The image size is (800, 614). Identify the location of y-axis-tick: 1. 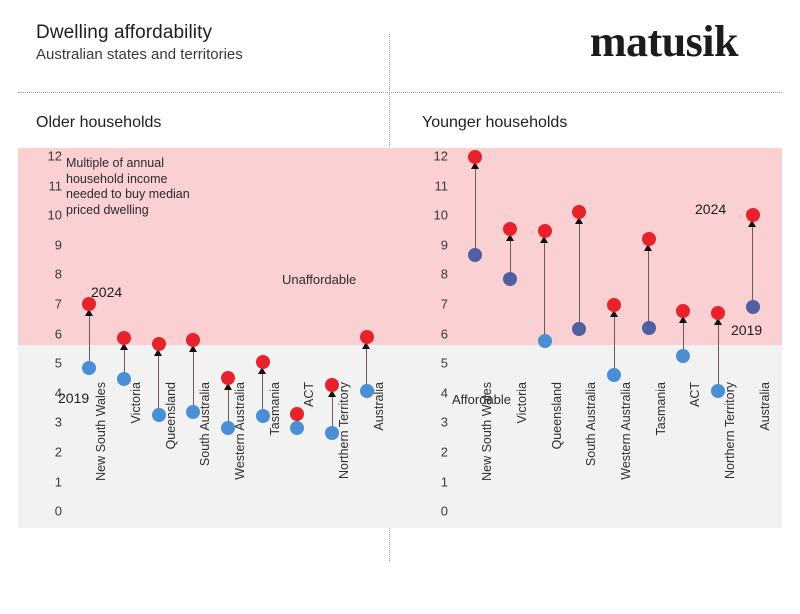
(58, 482).